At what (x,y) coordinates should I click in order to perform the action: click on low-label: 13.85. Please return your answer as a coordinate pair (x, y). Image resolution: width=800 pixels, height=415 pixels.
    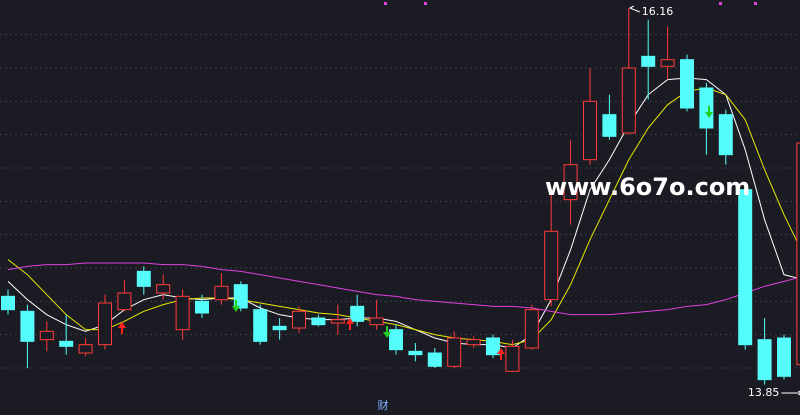
    Looking at the image, I should click on (764, 392).